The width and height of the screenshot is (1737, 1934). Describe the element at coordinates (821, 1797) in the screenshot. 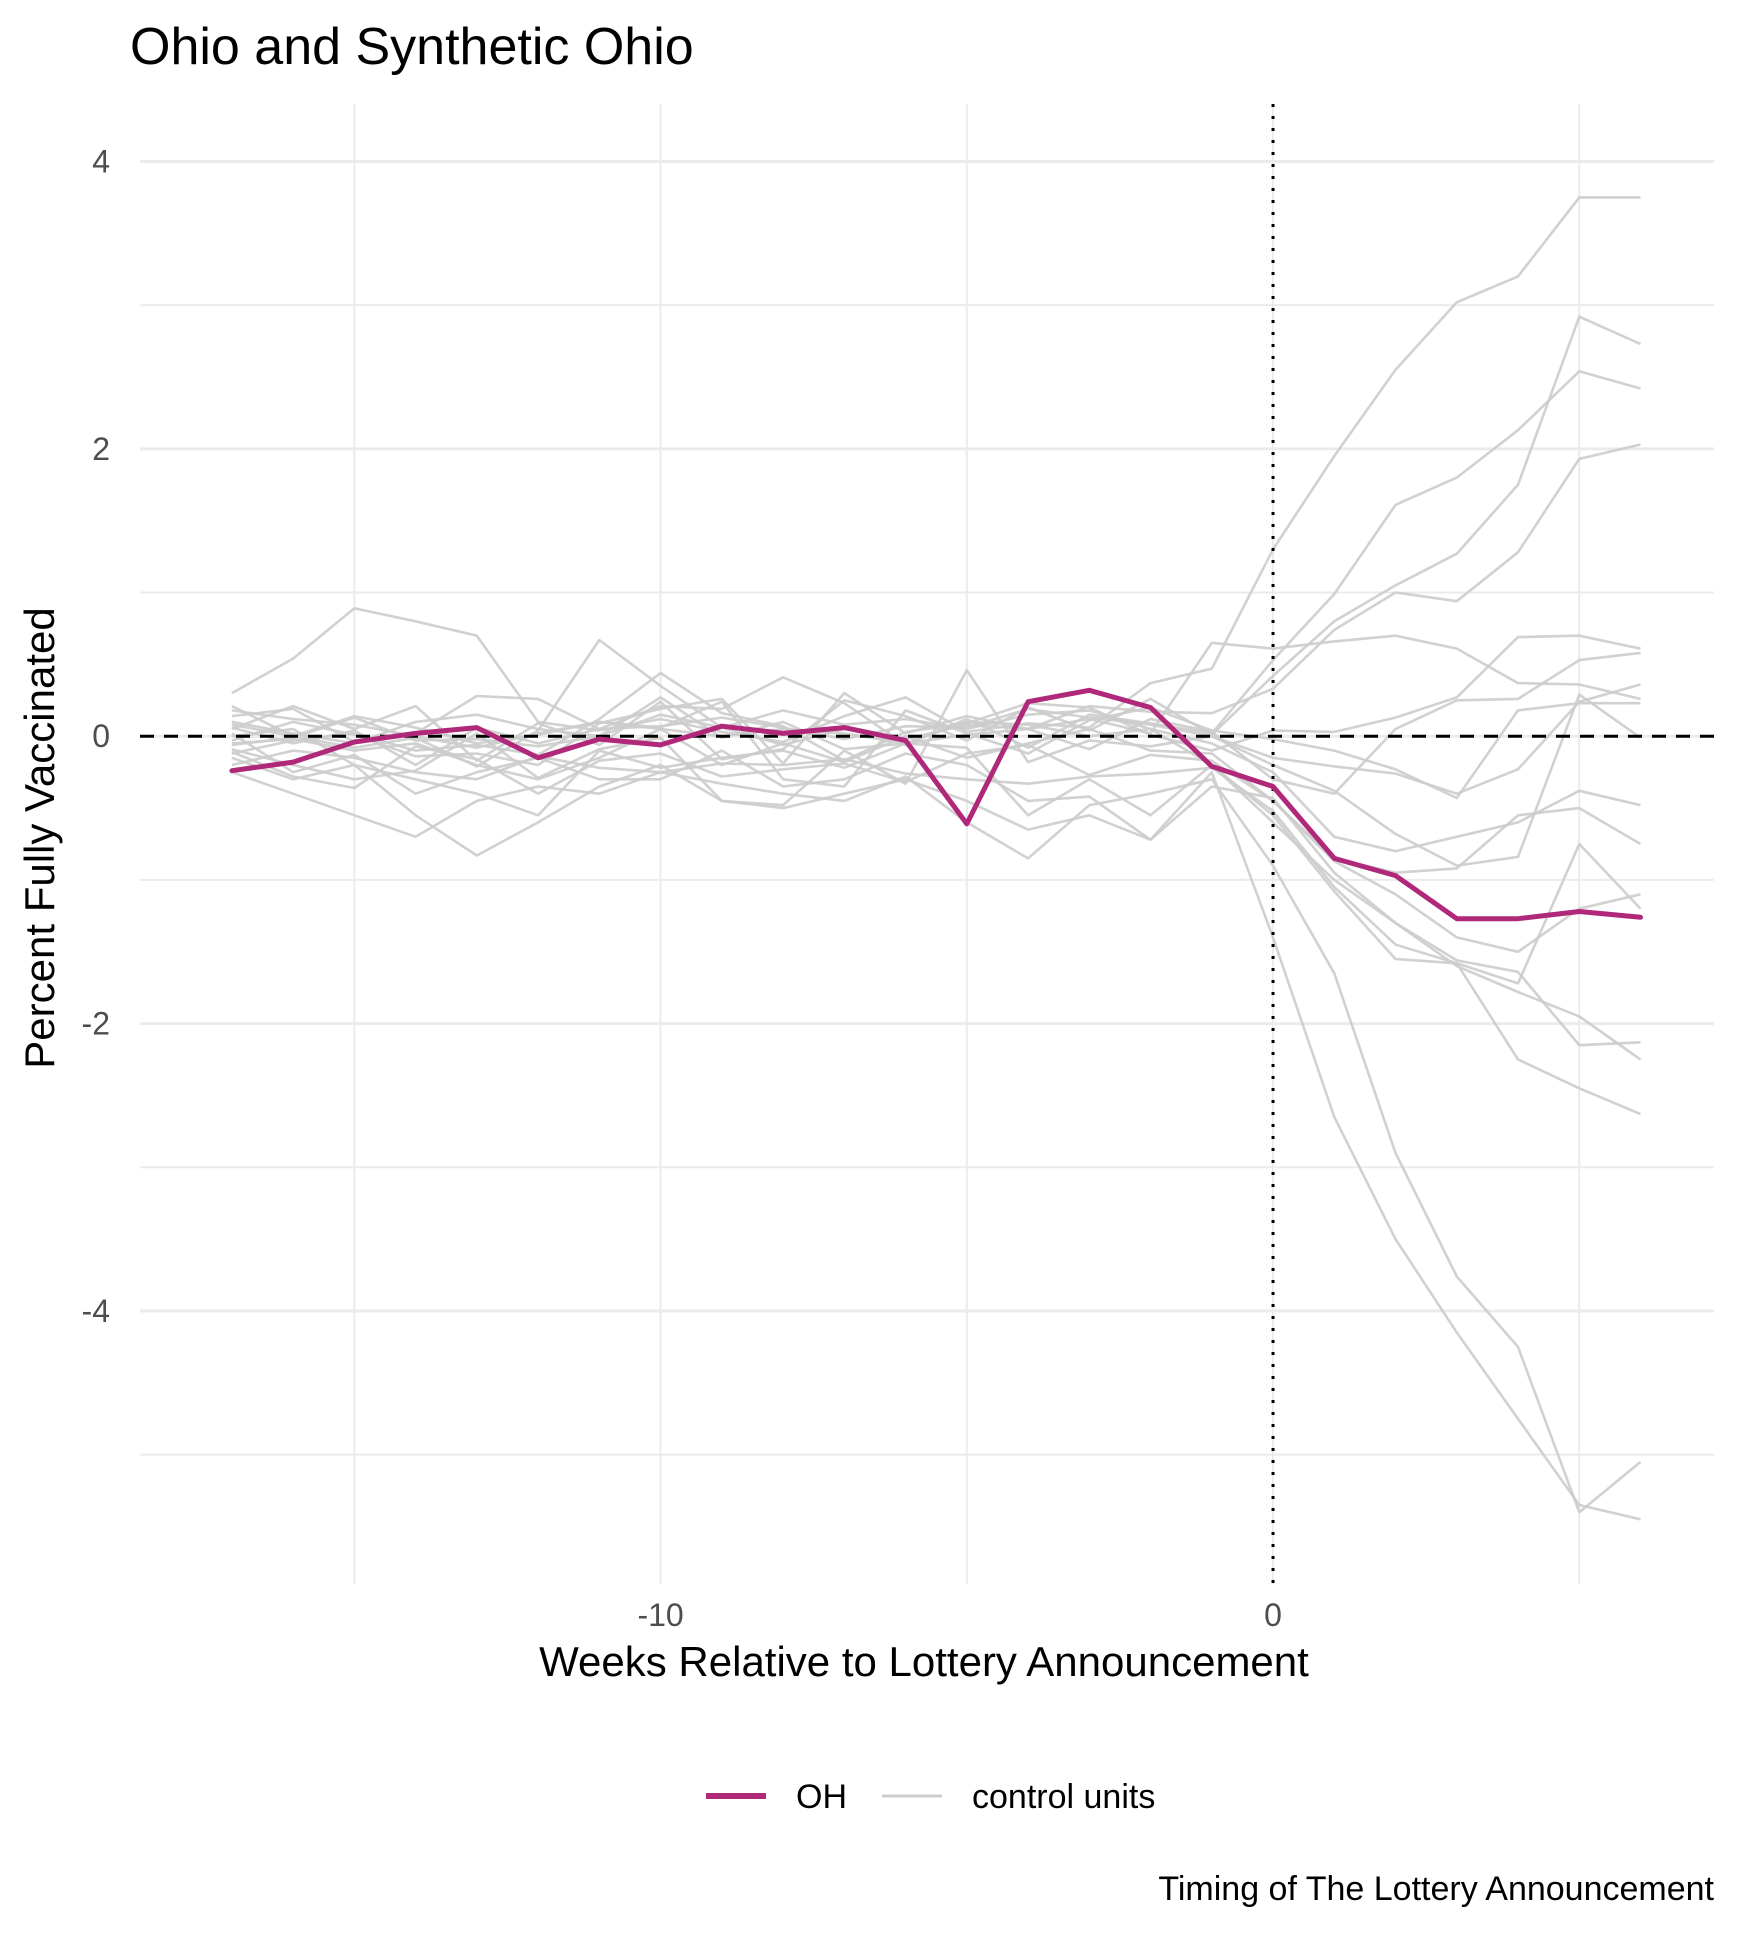

I see `legend-label: OH` at that location.